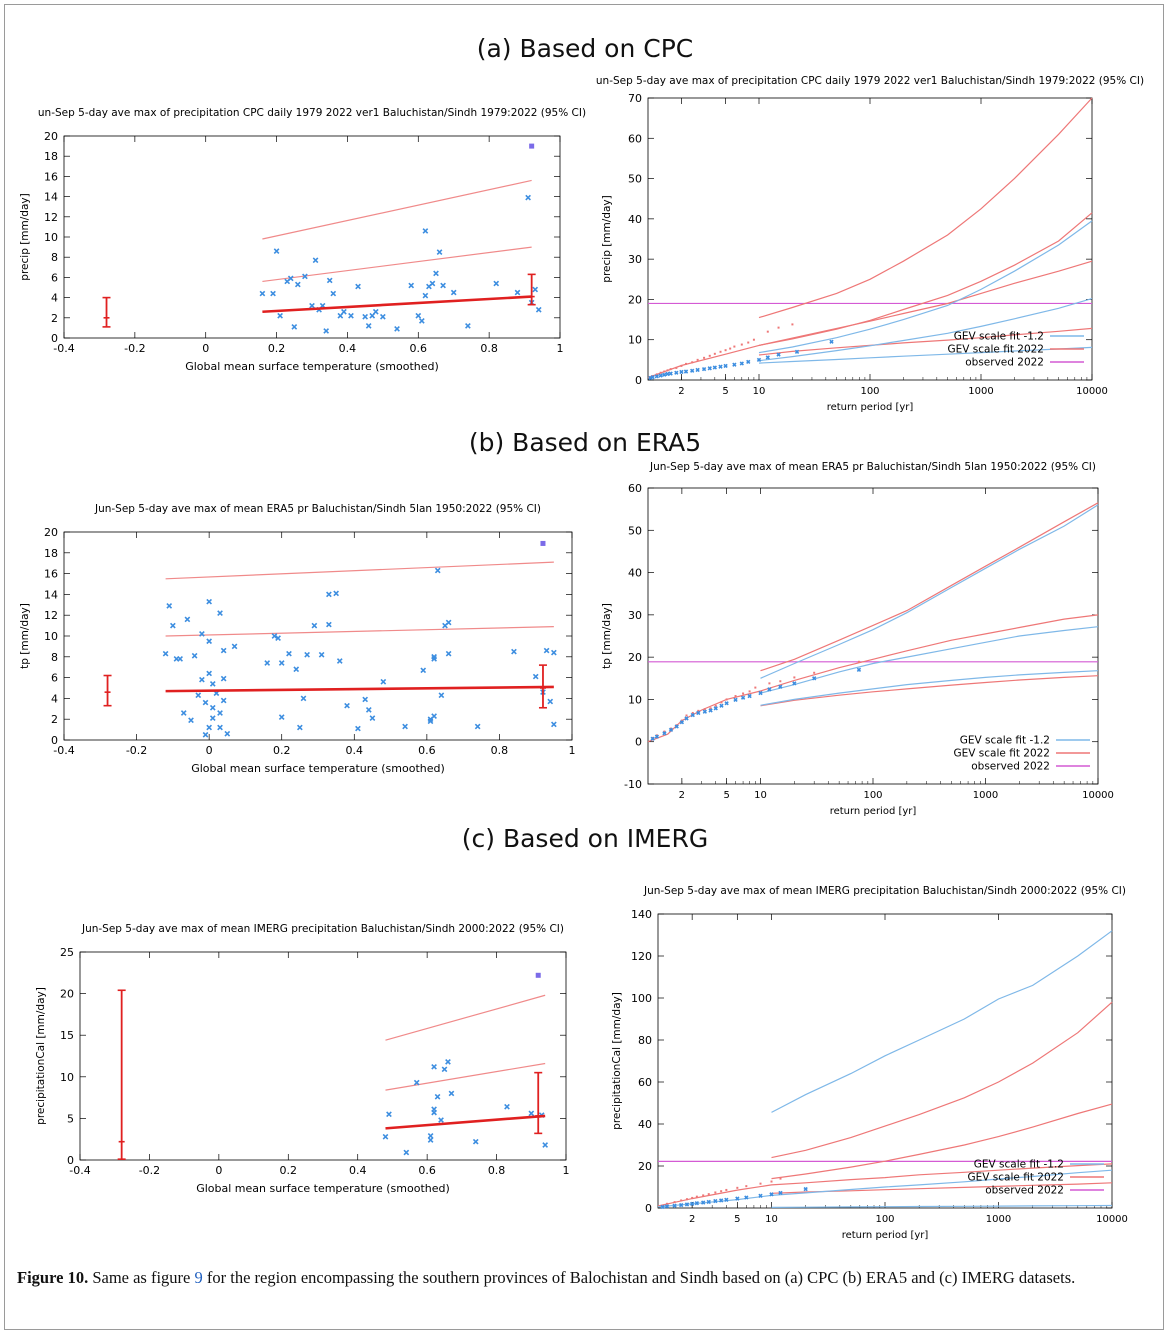 The height and width of the screenshot is (1334, 1170). Describe the element at coordinates (929, 591) in the screenshot. I see `chart-b-right-series-gevm12_hi` at that location.